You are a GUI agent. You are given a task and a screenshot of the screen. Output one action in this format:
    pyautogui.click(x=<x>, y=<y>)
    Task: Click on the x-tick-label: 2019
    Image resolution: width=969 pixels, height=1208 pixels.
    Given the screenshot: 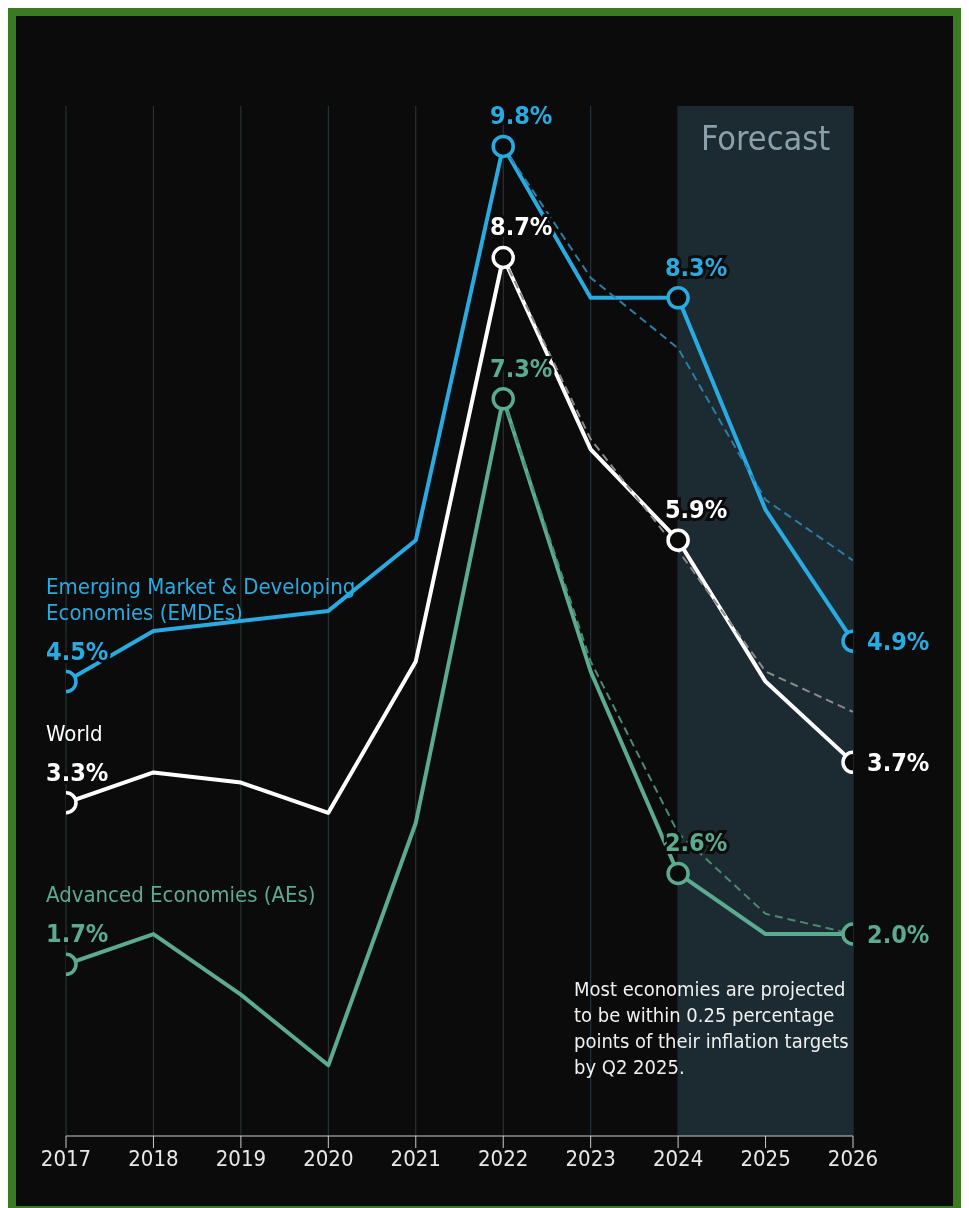 What is the action you would take?
    pyautogui.click(x=241, y=1158)
    